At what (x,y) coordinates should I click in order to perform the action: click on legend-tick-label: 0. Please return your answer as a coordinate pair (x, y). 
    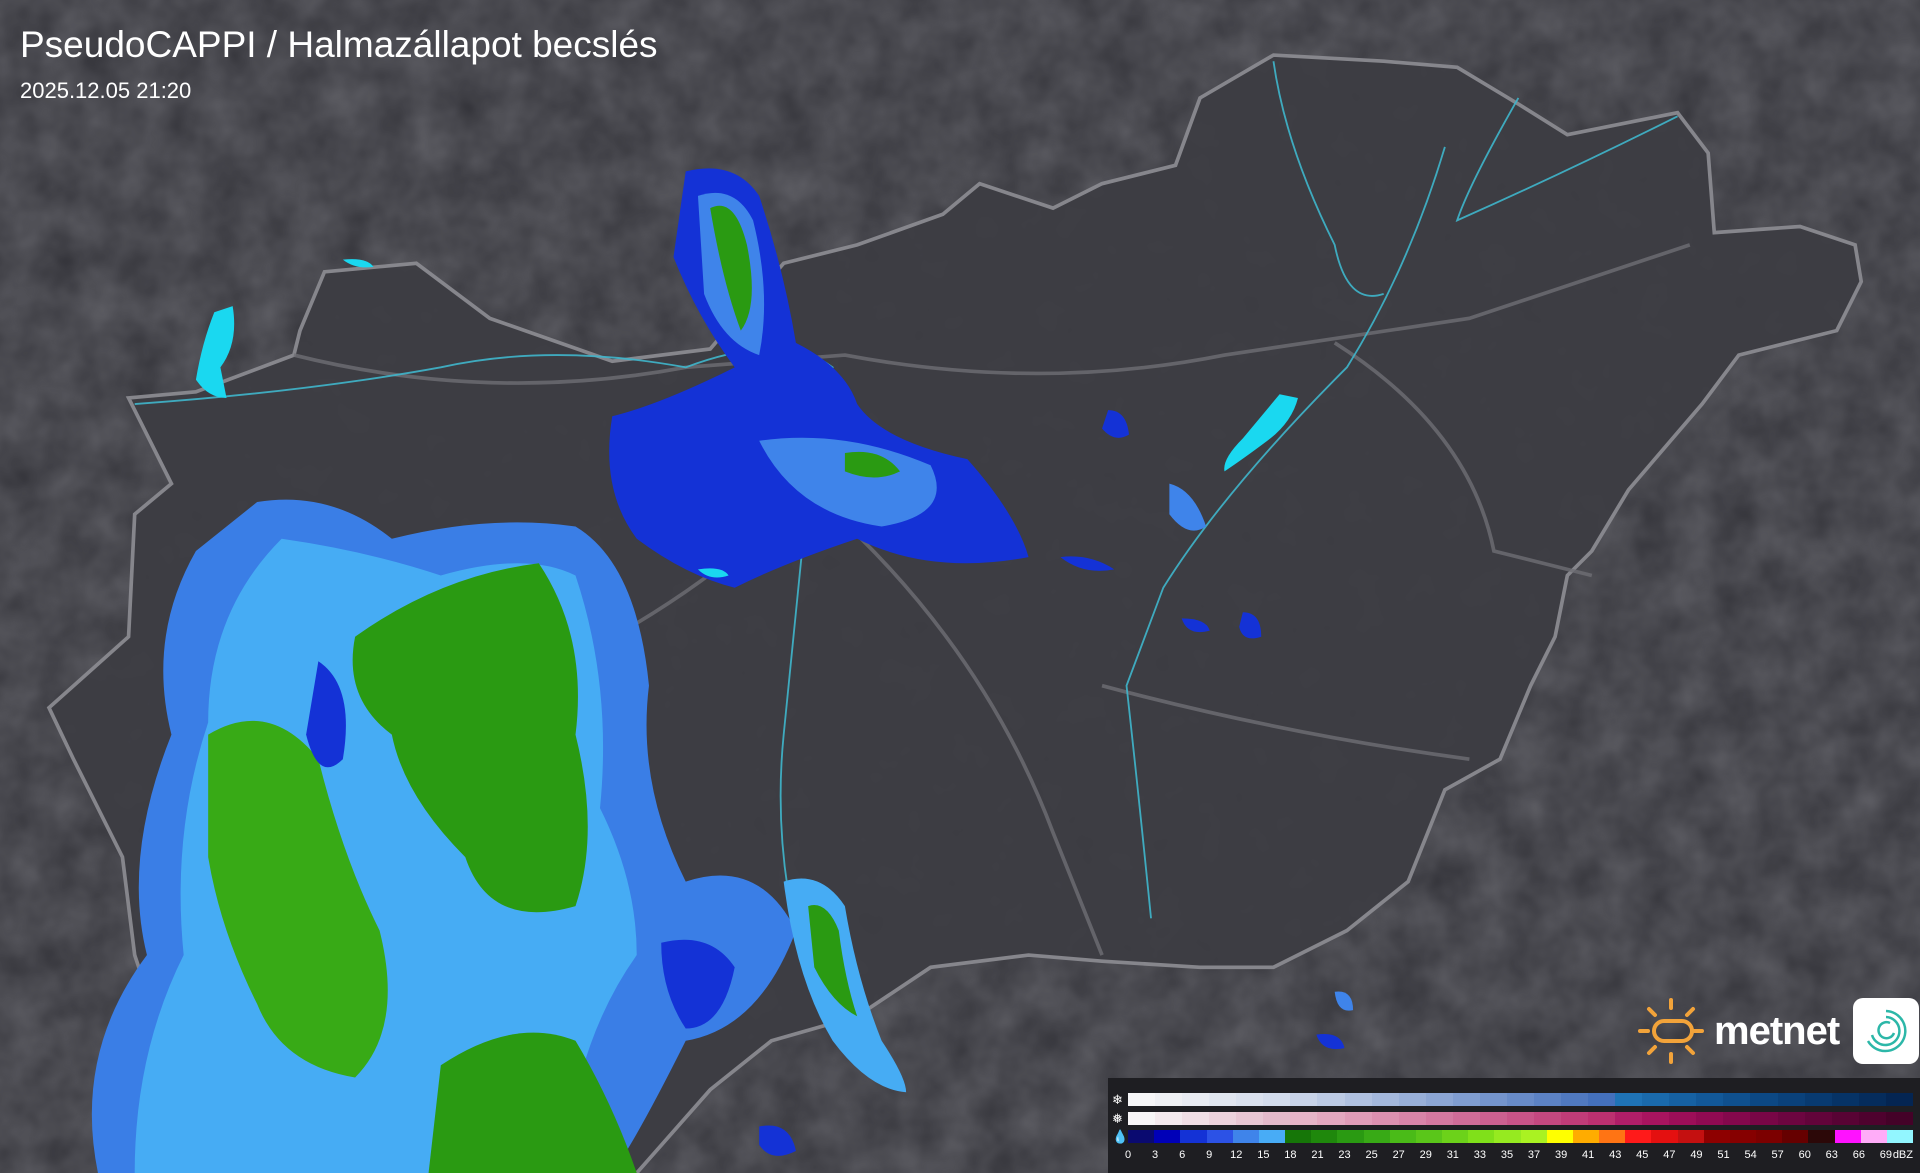
    Looking at the image, I should click on (1128, 1155).